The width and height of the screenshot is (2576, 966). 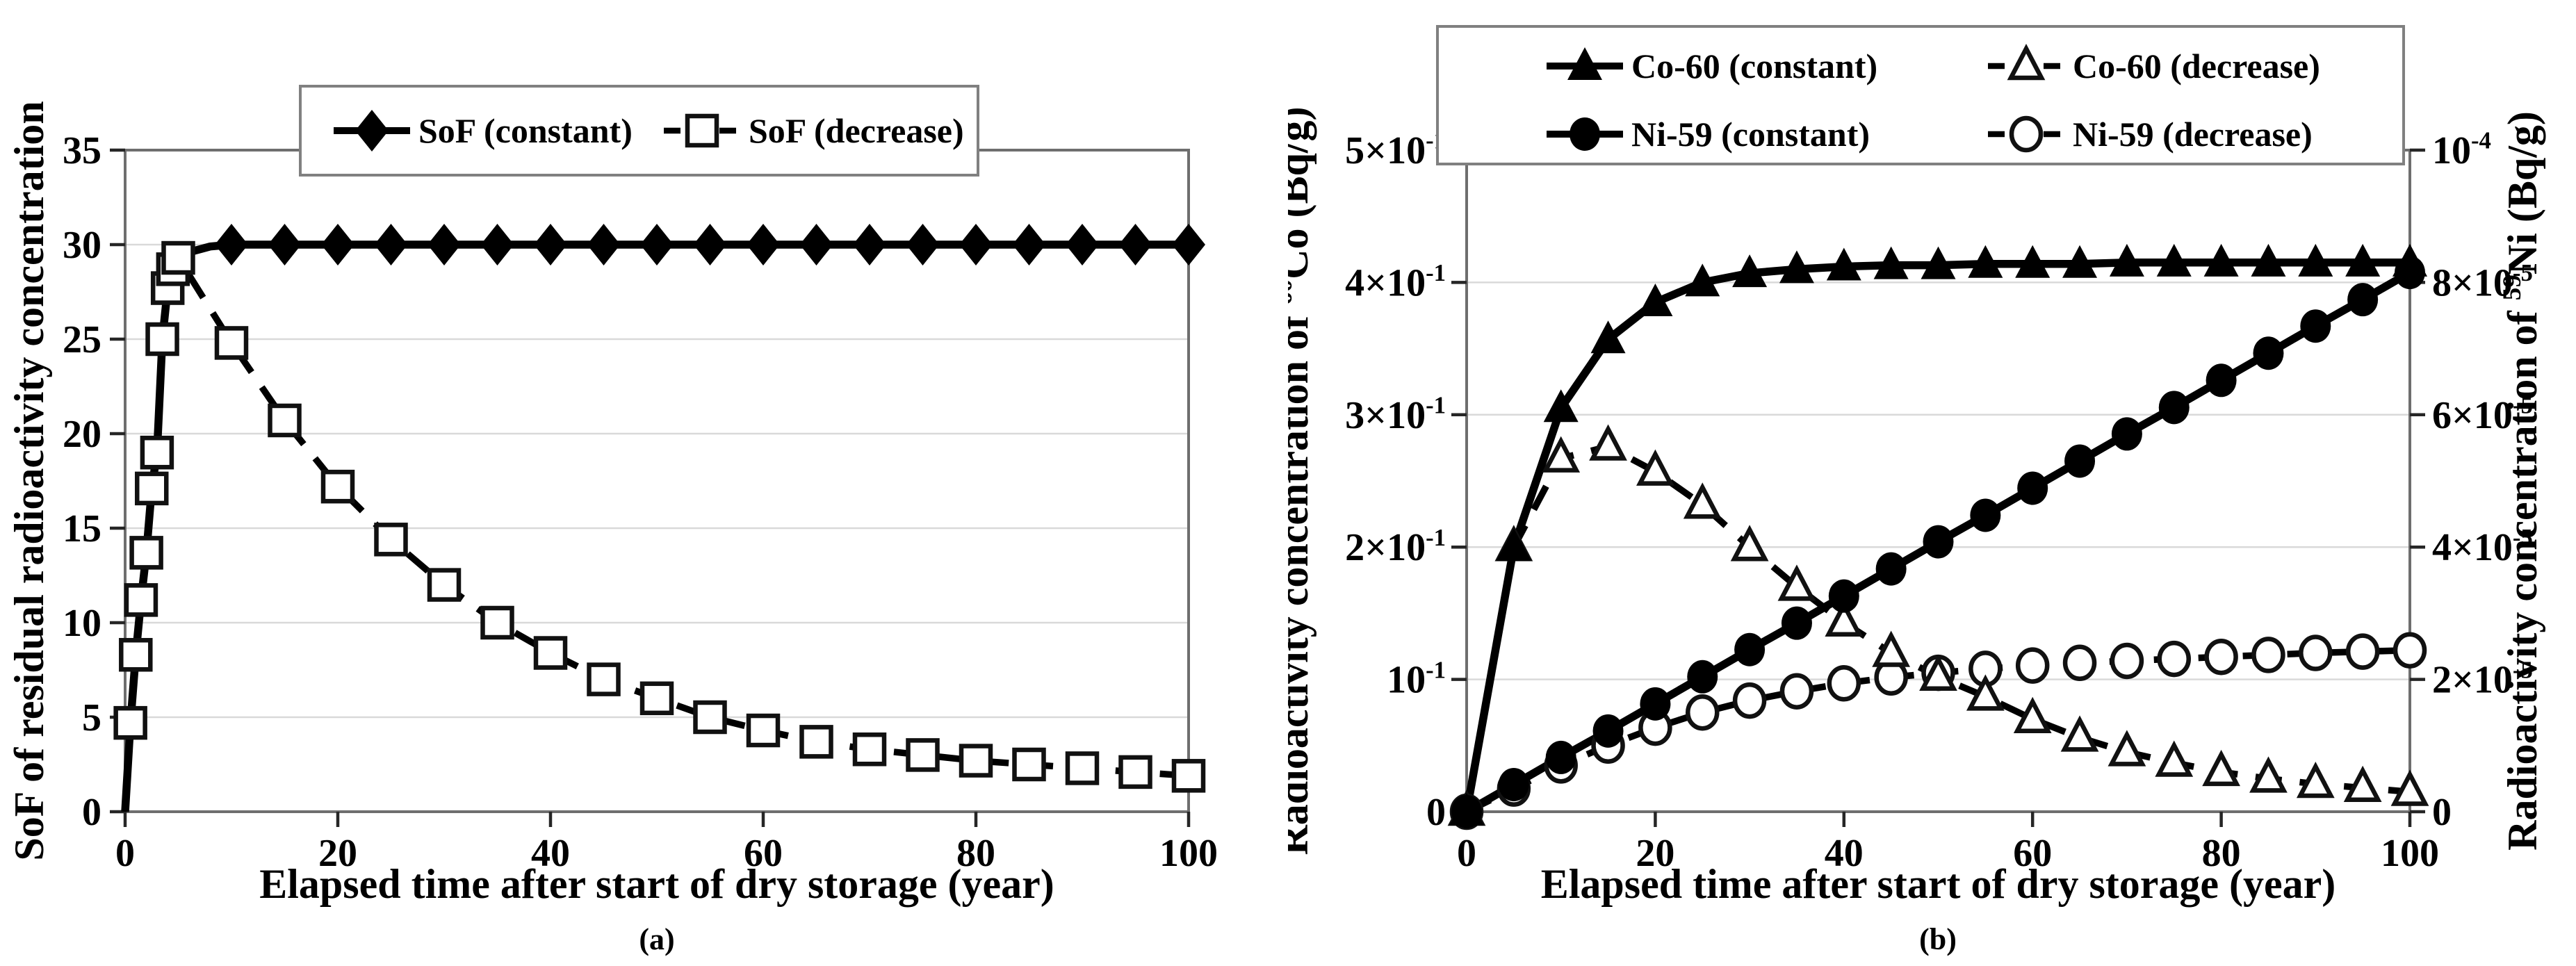 What do you see at coordinates (91, 717) in the screenshot?
I see `y-tick-label-left: 5` at bounding box center [91, 717].